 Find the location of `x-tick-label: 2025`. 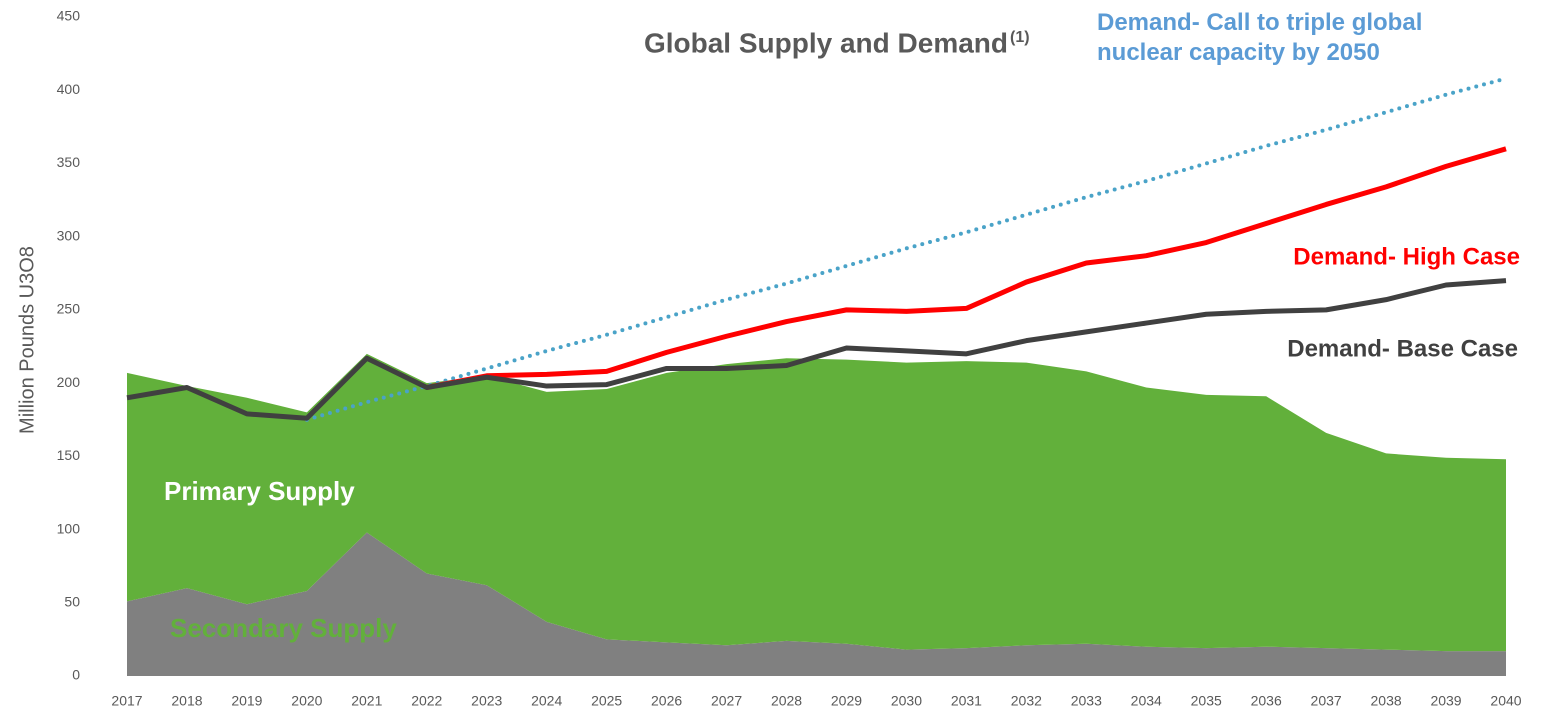

x-tick-label: 2025 is located at coordinates (606, 701).